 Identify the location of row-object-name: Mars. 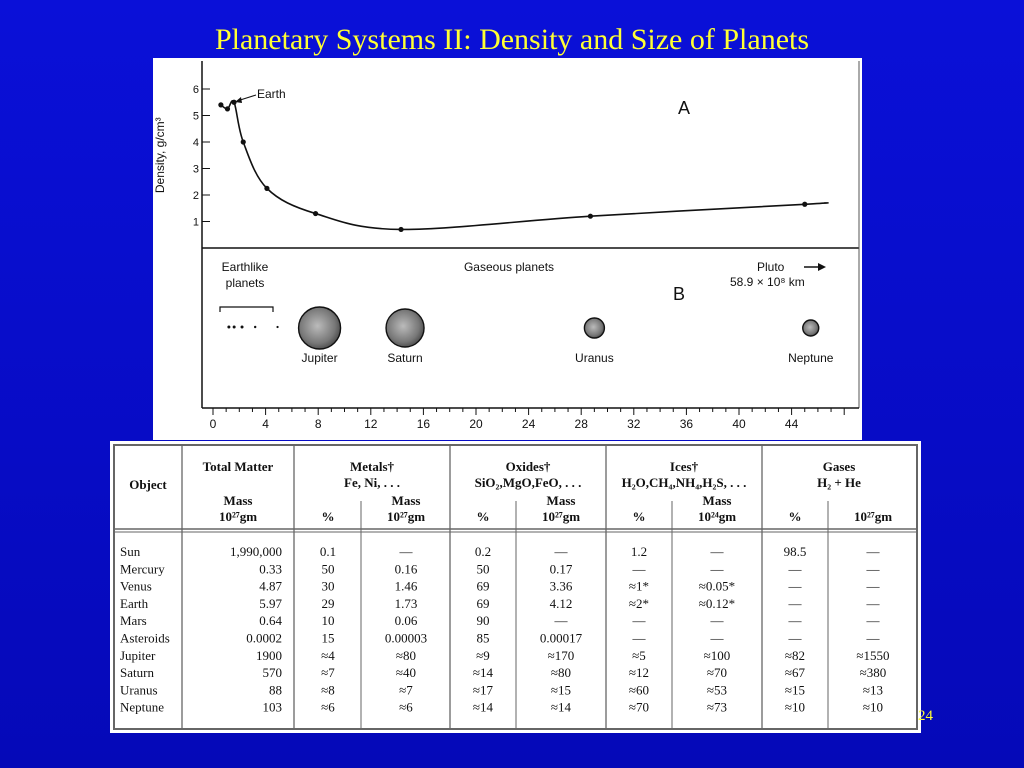
(133, 620).